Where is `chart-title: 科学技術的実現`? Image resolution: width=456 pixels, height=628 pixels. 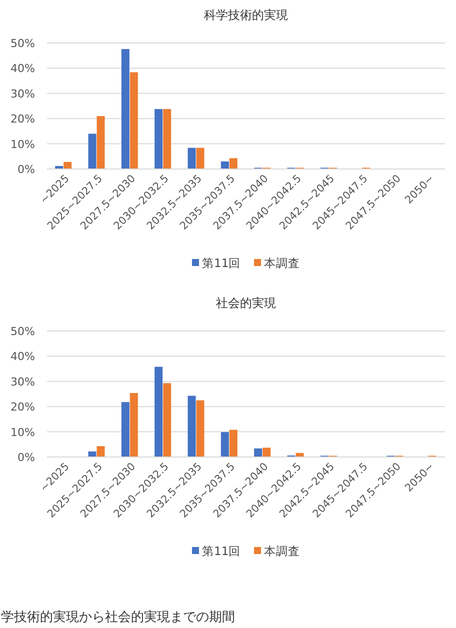 chart-title: 科学技術的実現 is located at coordinates (246, 15).